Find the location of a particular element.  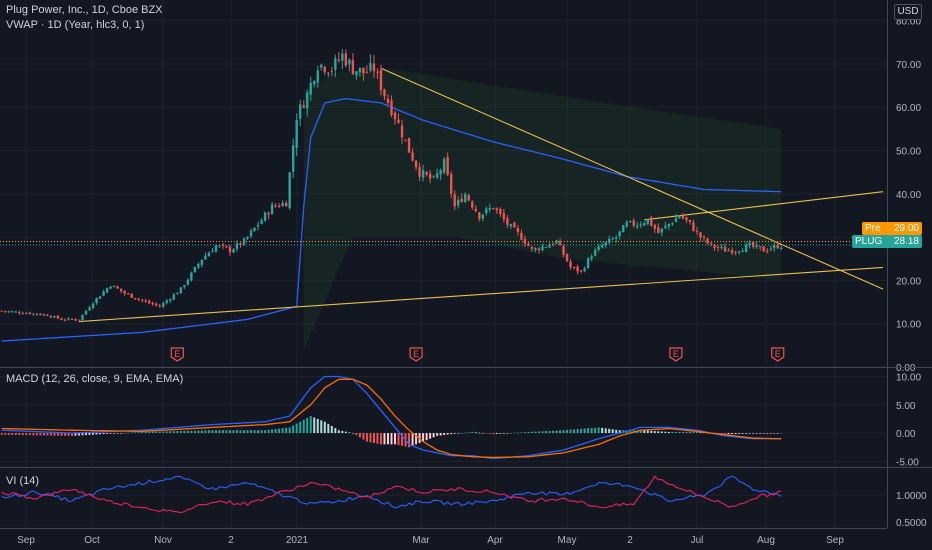

vi-legend: VI (14) is located at coordinates (23, 481).